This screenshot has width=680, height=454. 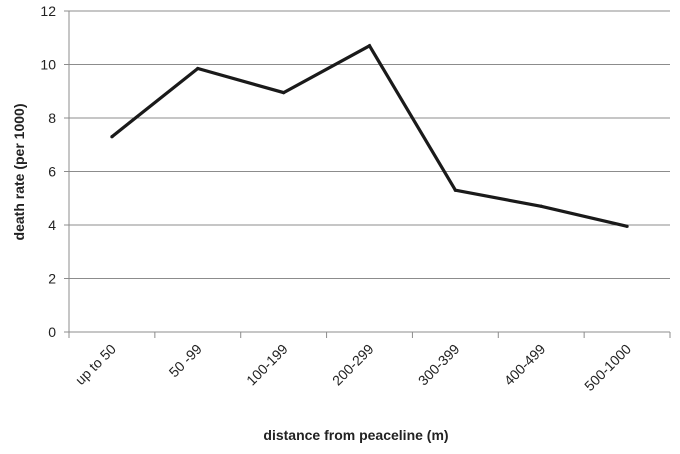 What do you see at coordinates (48, 11) in the screenshot?
I see `y-tick-label: 12` at bounding box center [48, 11].